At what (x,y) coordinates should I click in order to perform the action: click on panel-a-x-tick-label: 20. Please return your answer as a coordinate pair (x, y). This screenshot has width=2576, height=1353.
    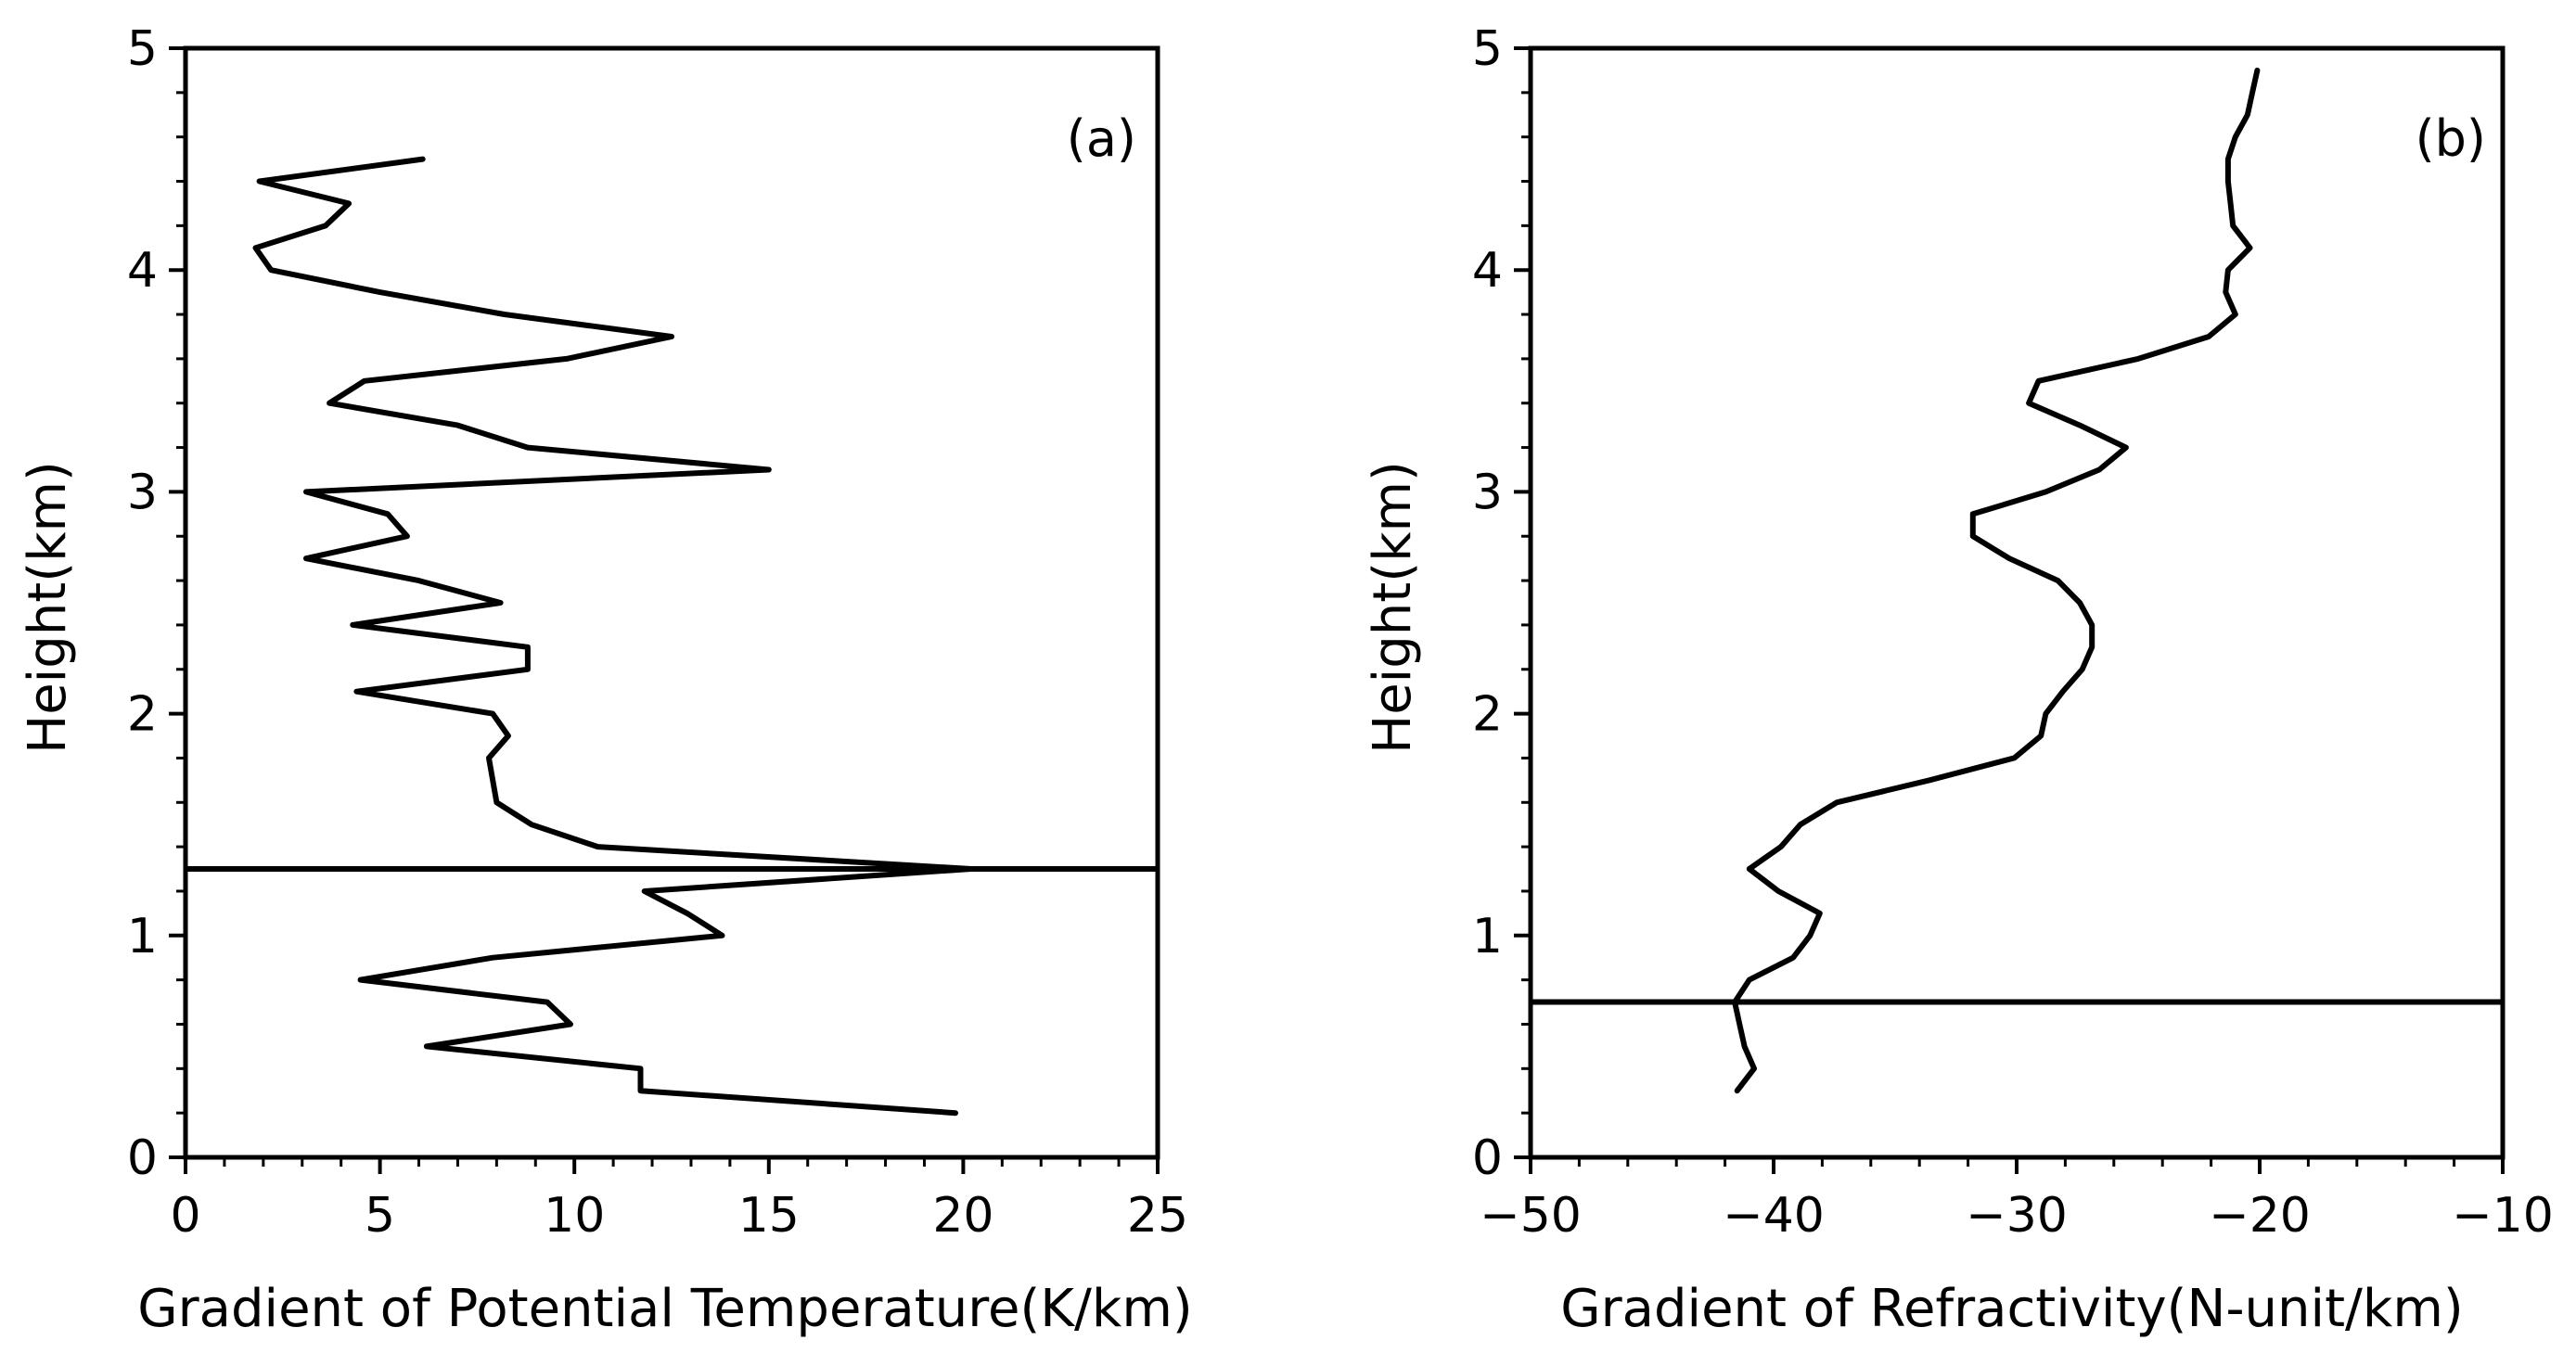
    Looking at the image, I should click on (962, 1216).